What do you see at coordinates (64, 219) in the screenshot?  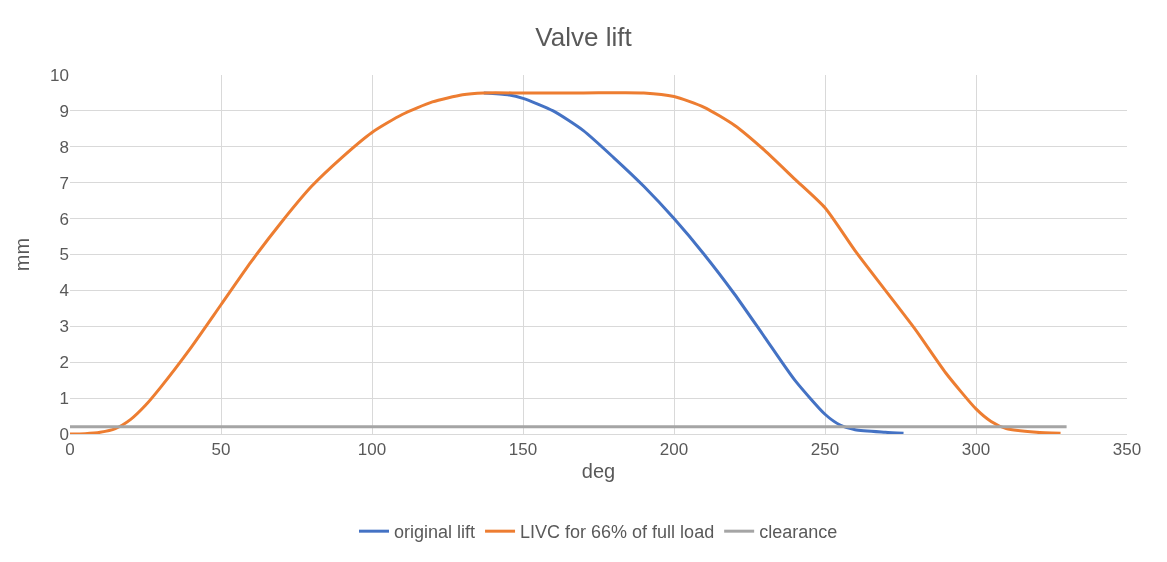 I see `y-tick-label: 6` at bounding box center [64, 219].